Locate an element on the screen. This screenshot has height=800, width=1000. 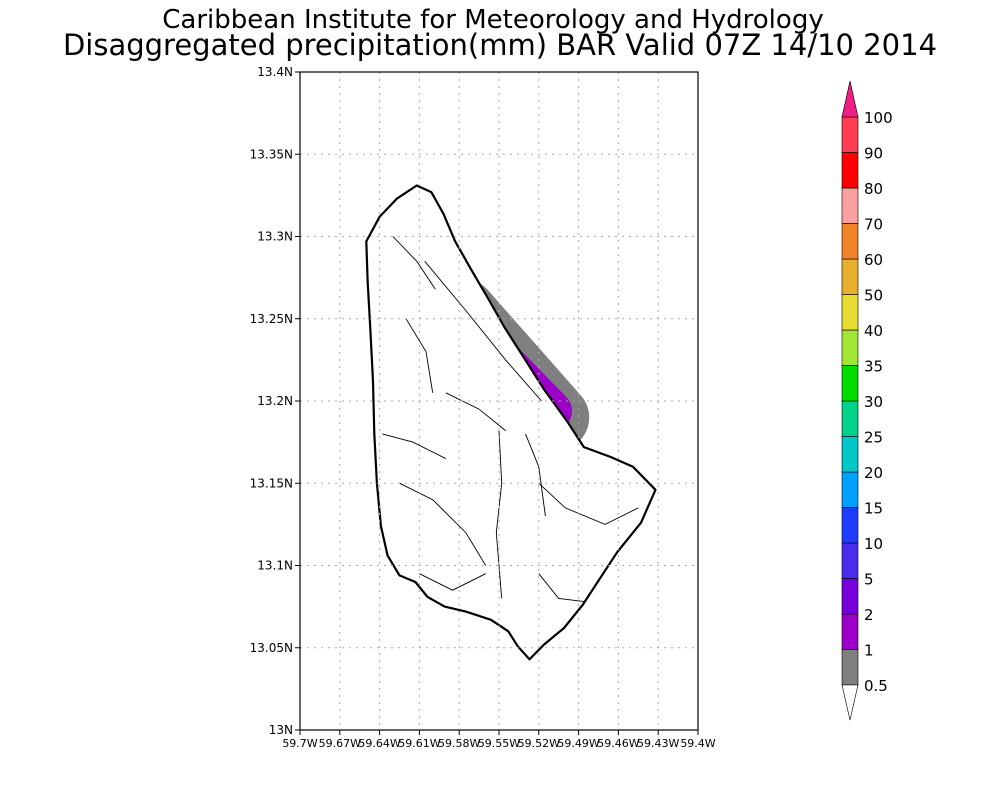
lat-tick-label: 13.2N is located at coordinates (275, 401).